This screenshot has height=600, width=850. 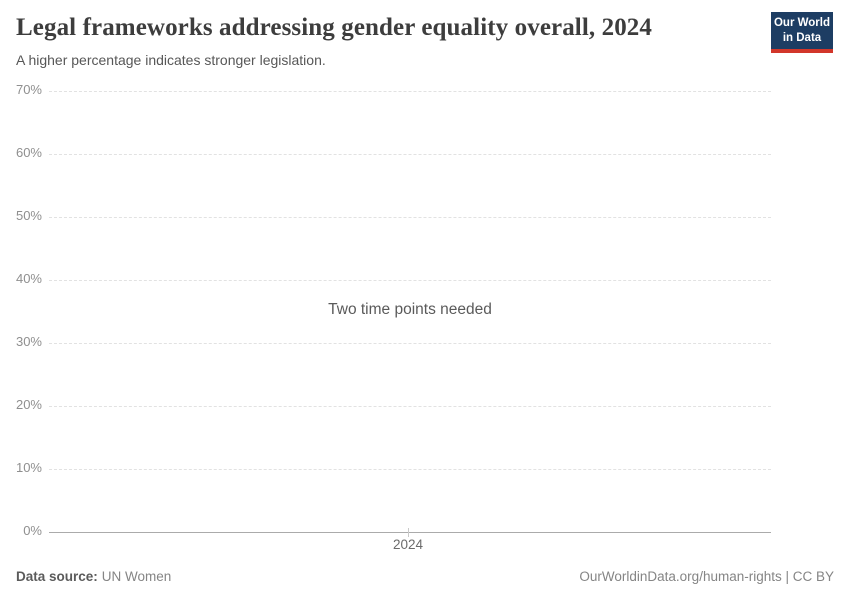 What do you see at coordinates (802, 37) in the screenshot?
I see `owid-logo-line2: in Data` at bounding box center [802, 37].